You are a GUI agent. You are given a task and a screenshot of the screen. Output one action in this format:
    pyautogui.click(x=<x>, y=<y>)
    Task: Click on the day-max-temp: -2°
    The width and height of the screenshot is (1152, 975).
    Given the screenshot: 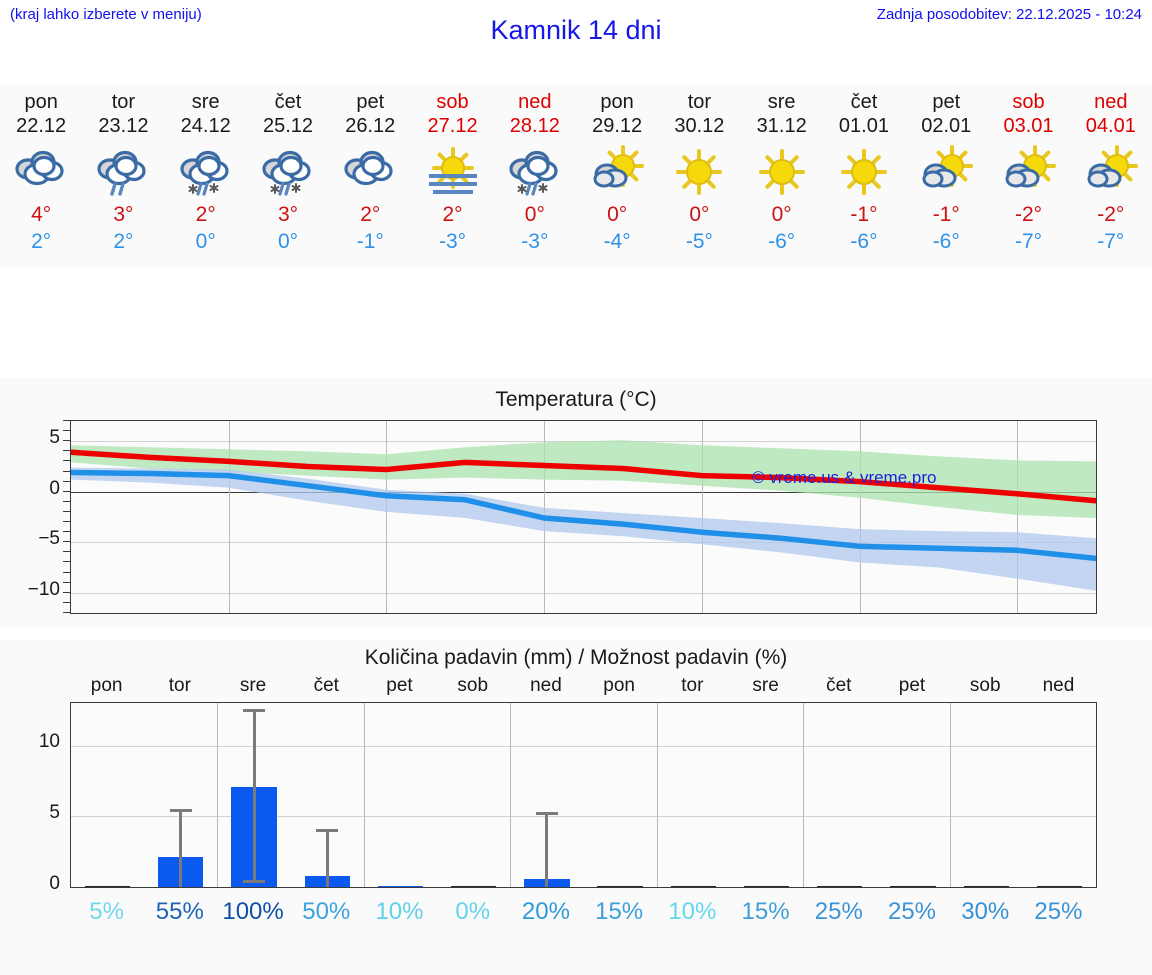 What is the action you would take?
    pyautogui.click(x=1111, y=214)
    